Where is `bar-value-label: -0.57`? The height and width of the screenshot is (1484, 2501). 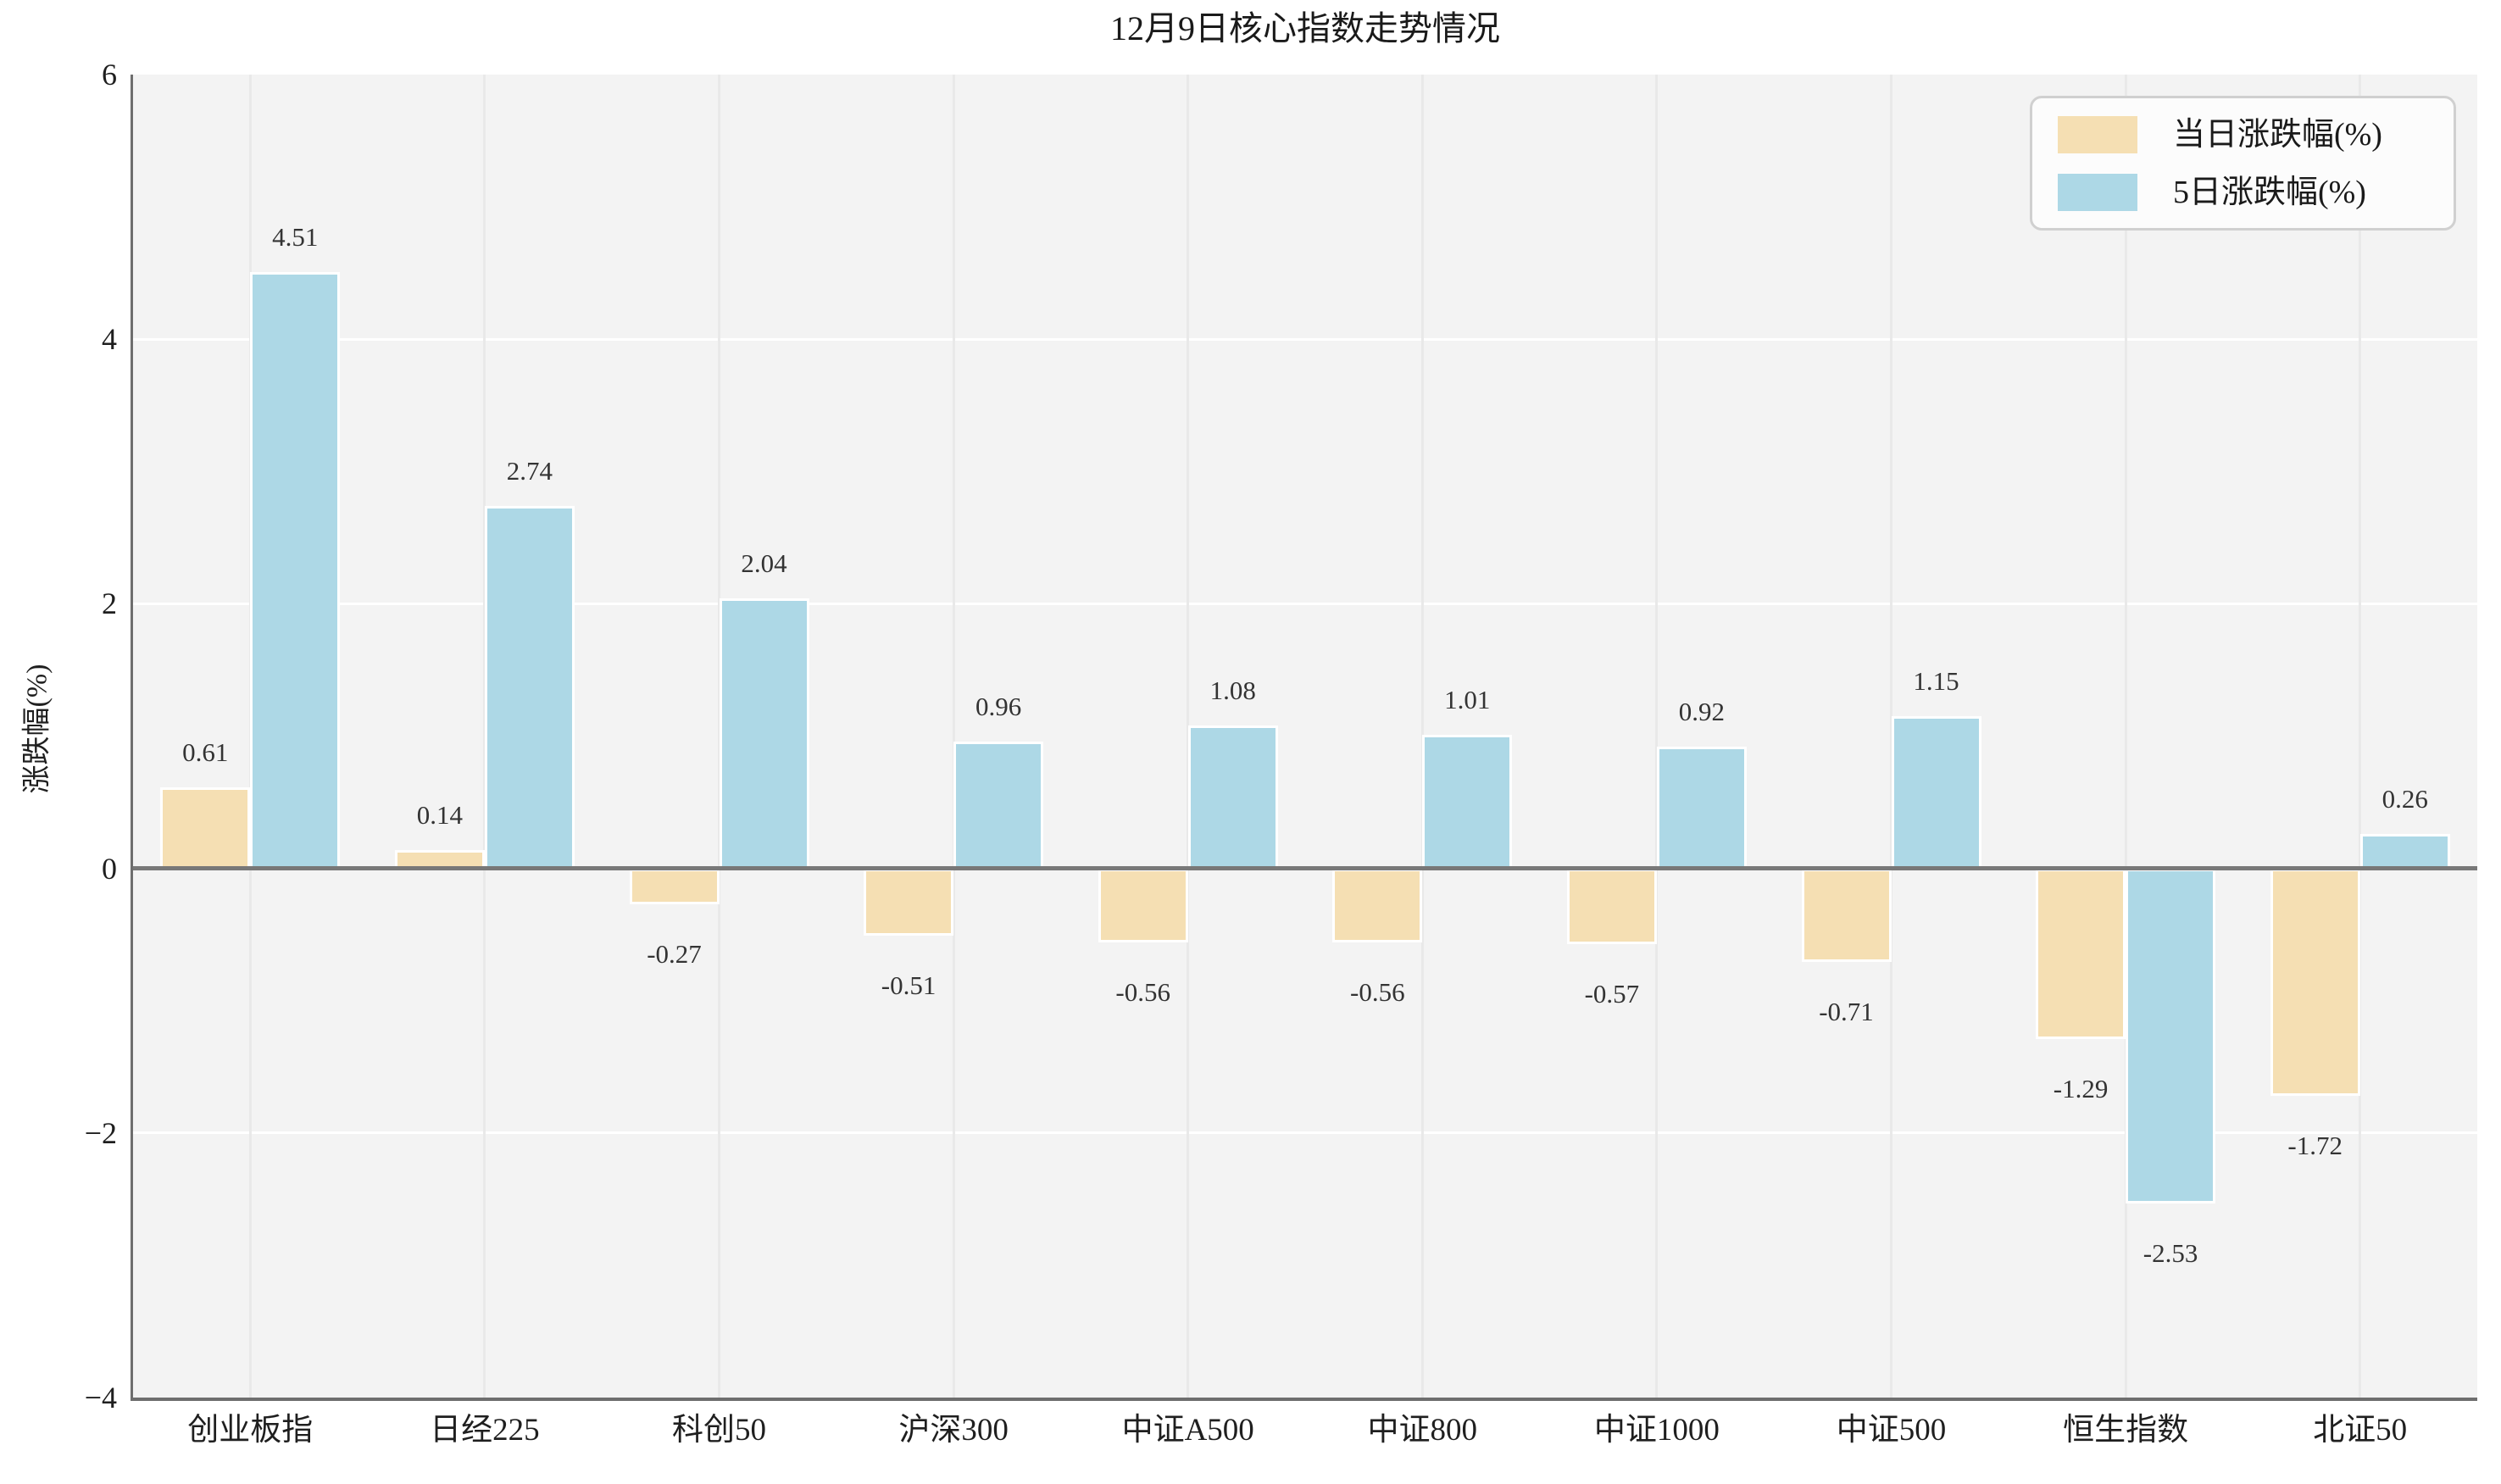
bar-value-label: -0.57 is located at coordinates (1612, 994).